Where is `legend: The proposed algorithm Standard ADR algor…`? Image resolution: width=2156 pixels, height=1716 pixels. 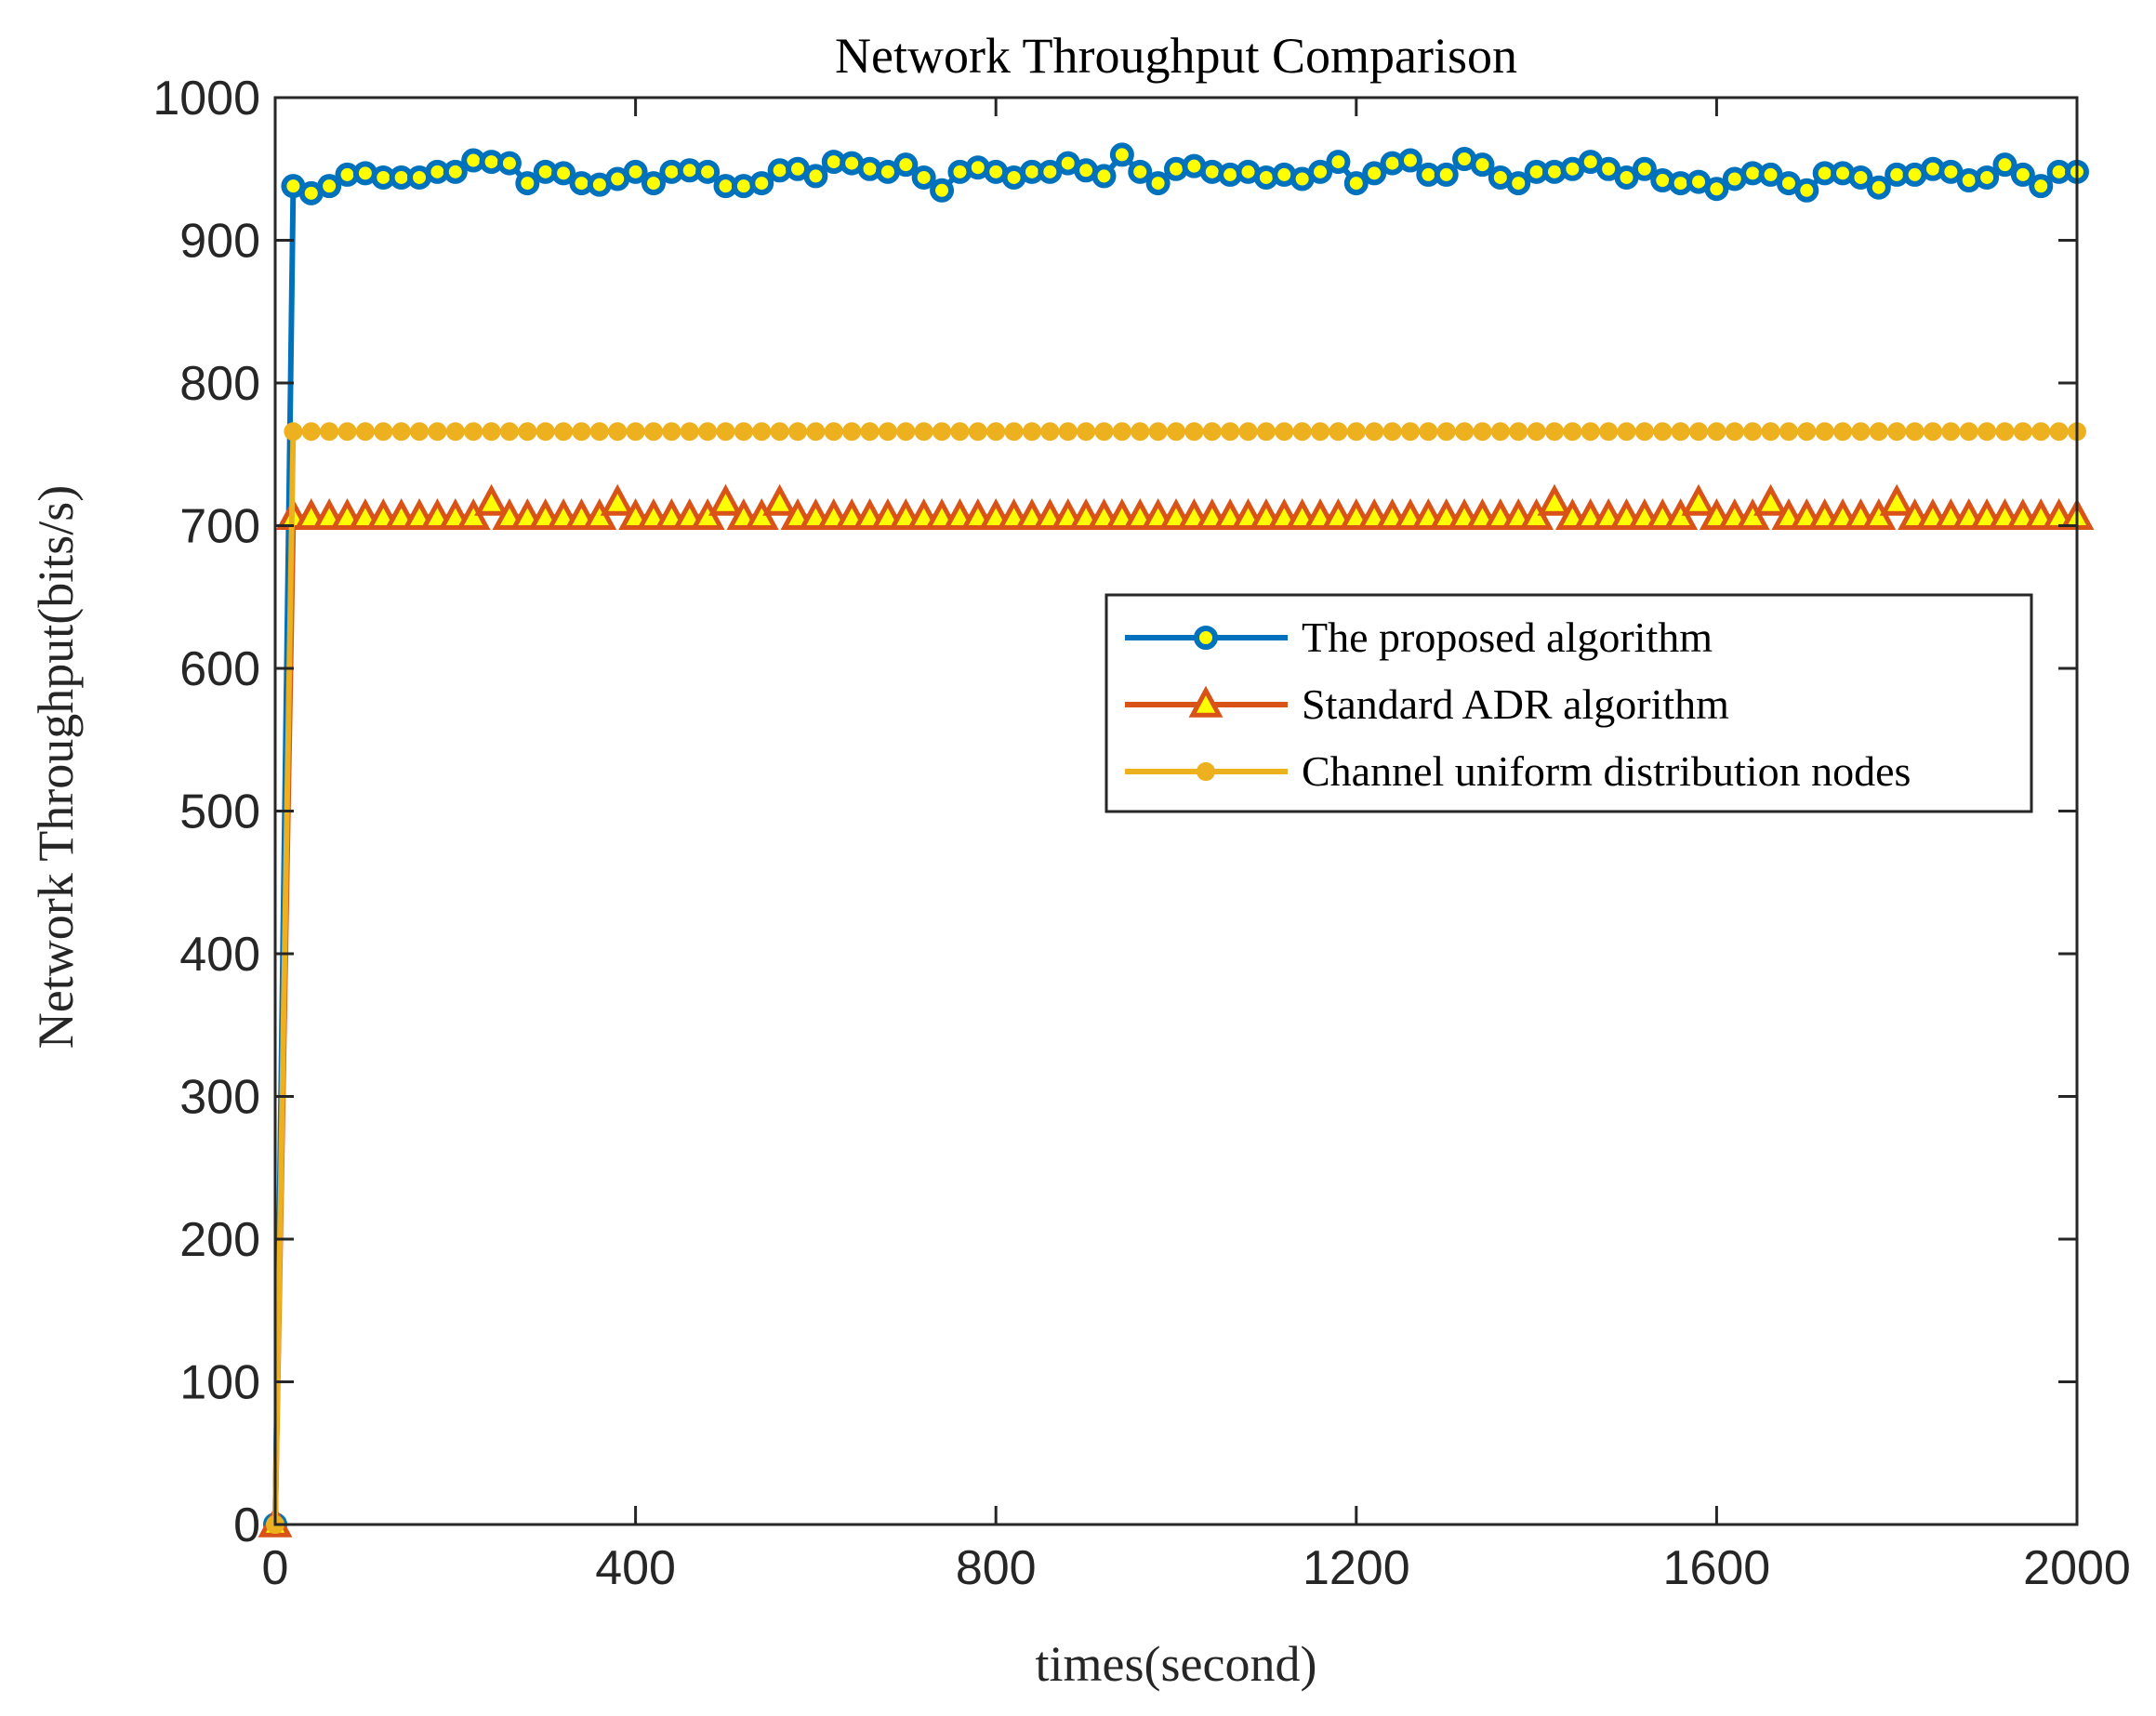
legend: The proposed algorithm Standard ADR algor… is located at coordinates (1568, 703).